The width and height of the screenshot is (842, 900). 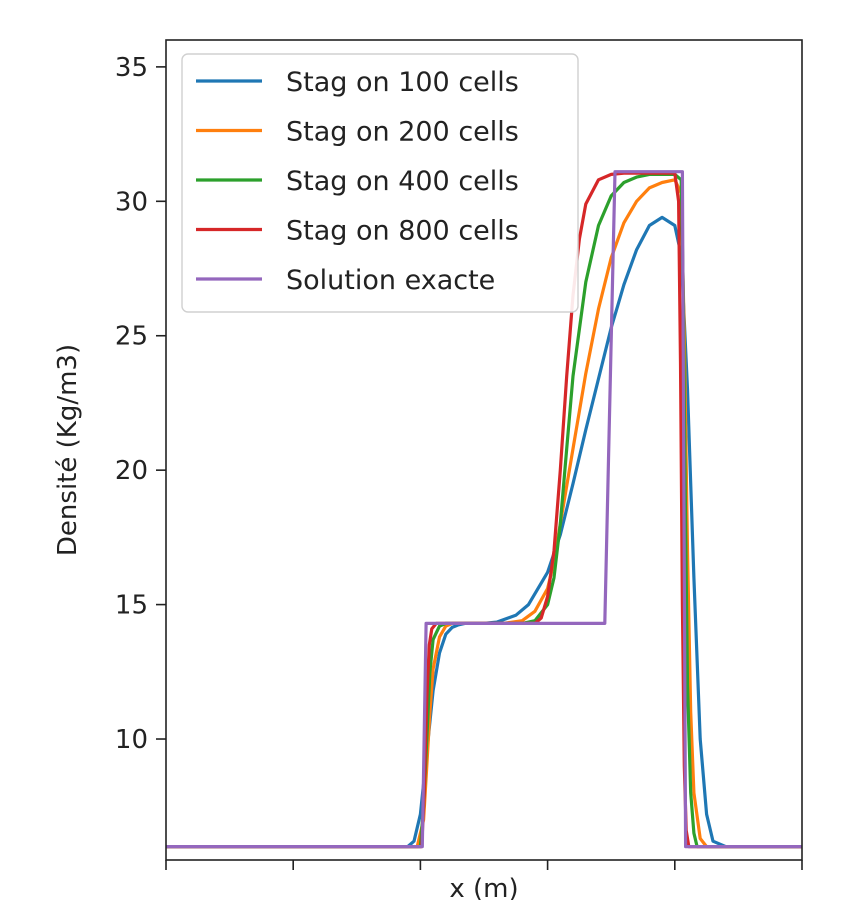 What do you see at coordinates (390, 280) in the screenshot?
I see `legend-label: Solution exacte` at bounding box center [390, 280].